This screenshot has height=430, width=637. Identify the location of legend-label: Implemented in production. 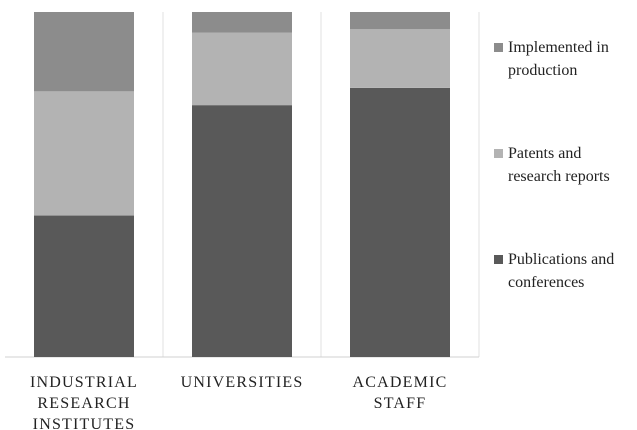
(558, 59).